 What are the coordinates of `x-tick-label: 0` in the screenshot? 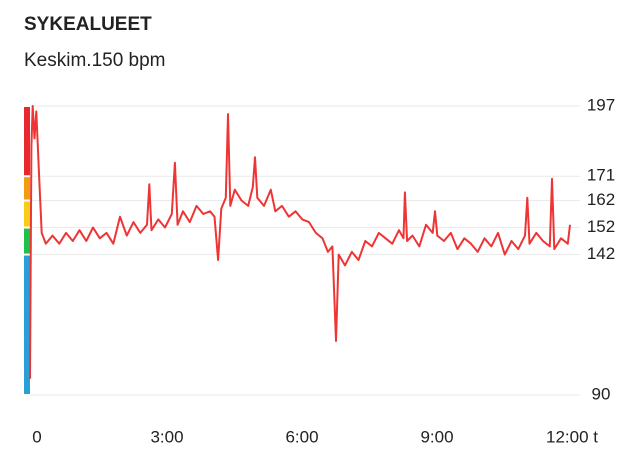 It's located at (36, 436).